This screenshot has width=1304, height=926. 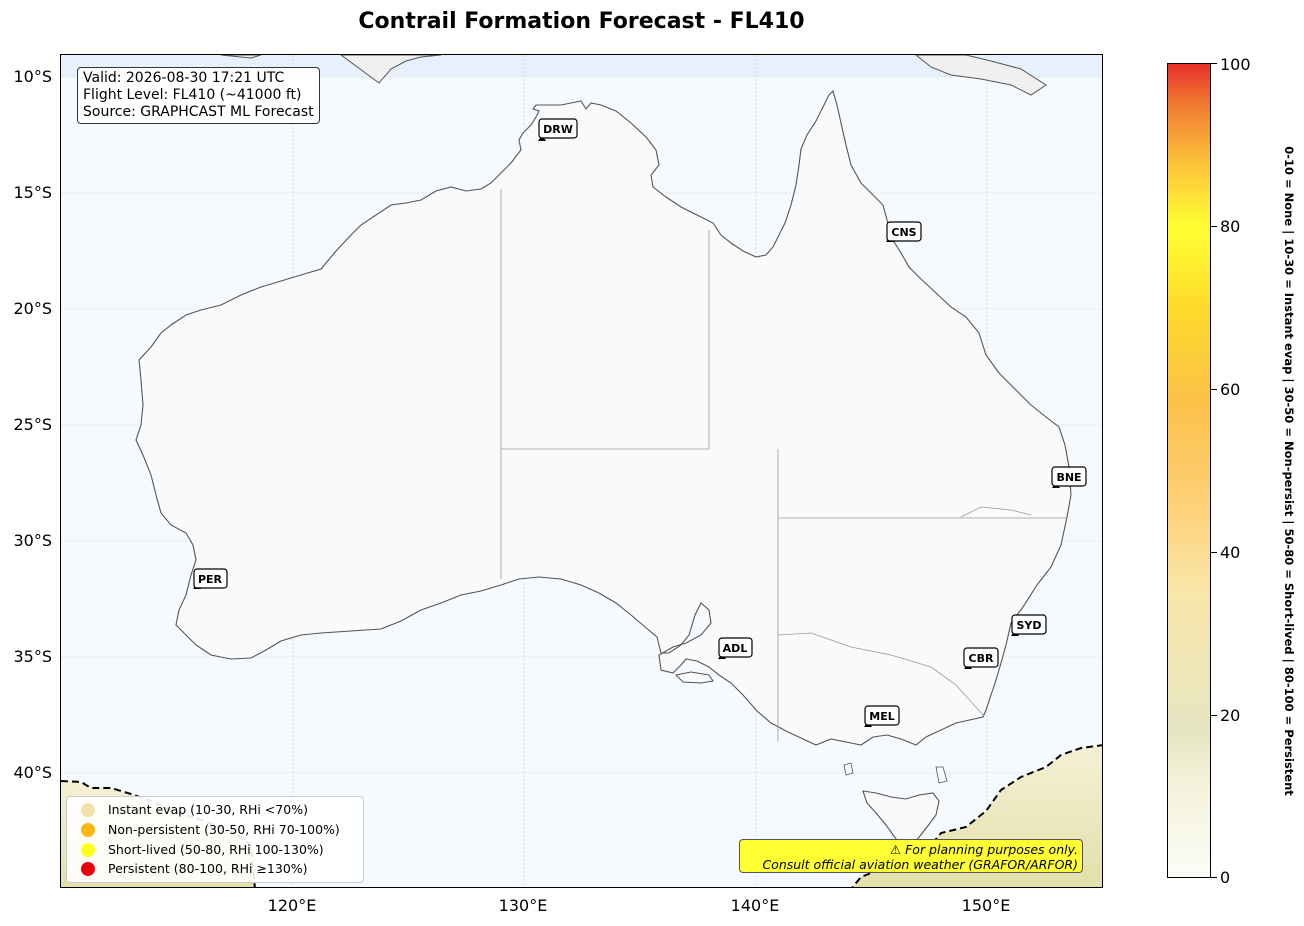 What do you see at coordinates (1230, 715) in the screenshot?
I see `colorbar-label-20: 20` at bounding box center [1230, 715].